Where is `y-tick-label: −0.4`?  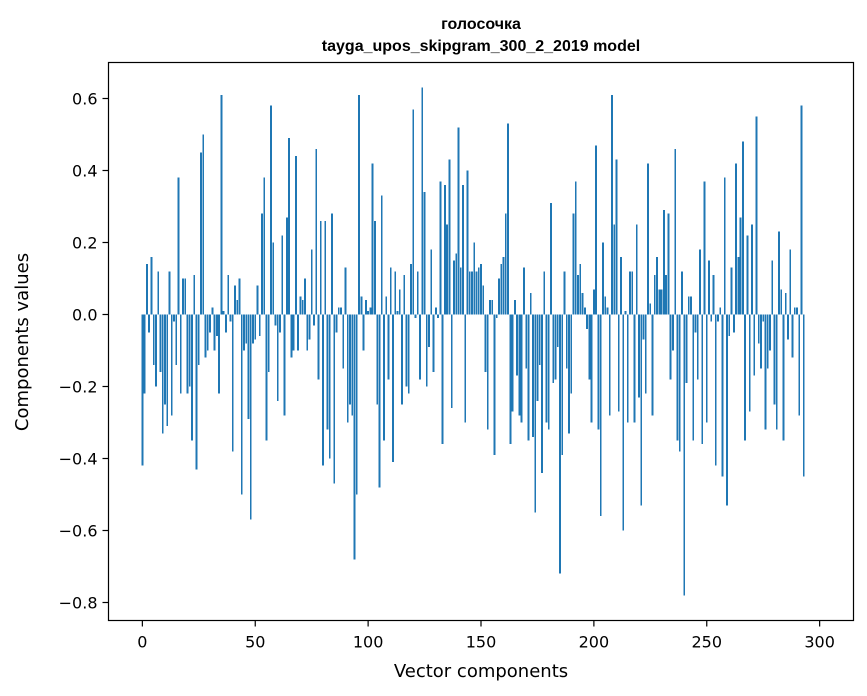
y-tick-label: −0.4 is located at coordinates (78, 459).